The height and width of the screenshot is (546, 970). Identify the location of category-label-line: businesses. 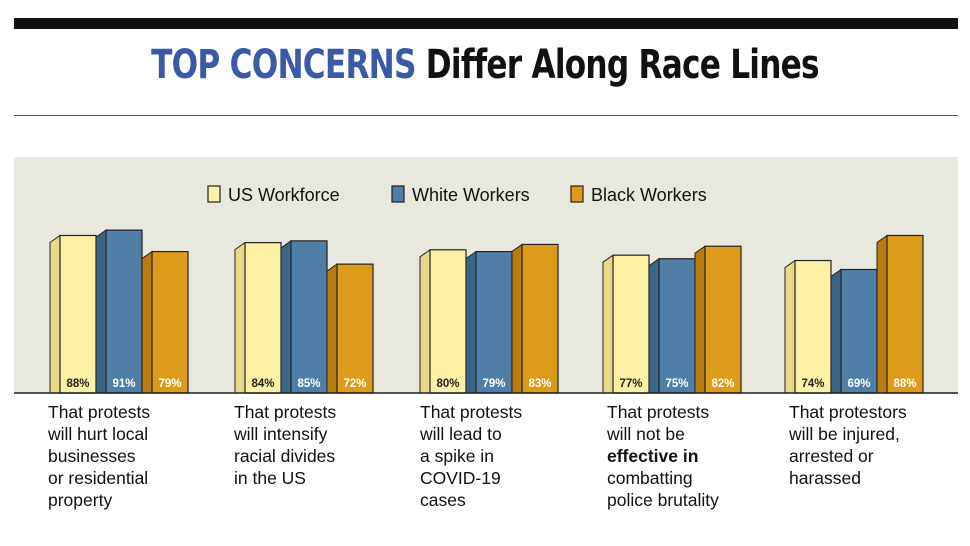
(92, 456).